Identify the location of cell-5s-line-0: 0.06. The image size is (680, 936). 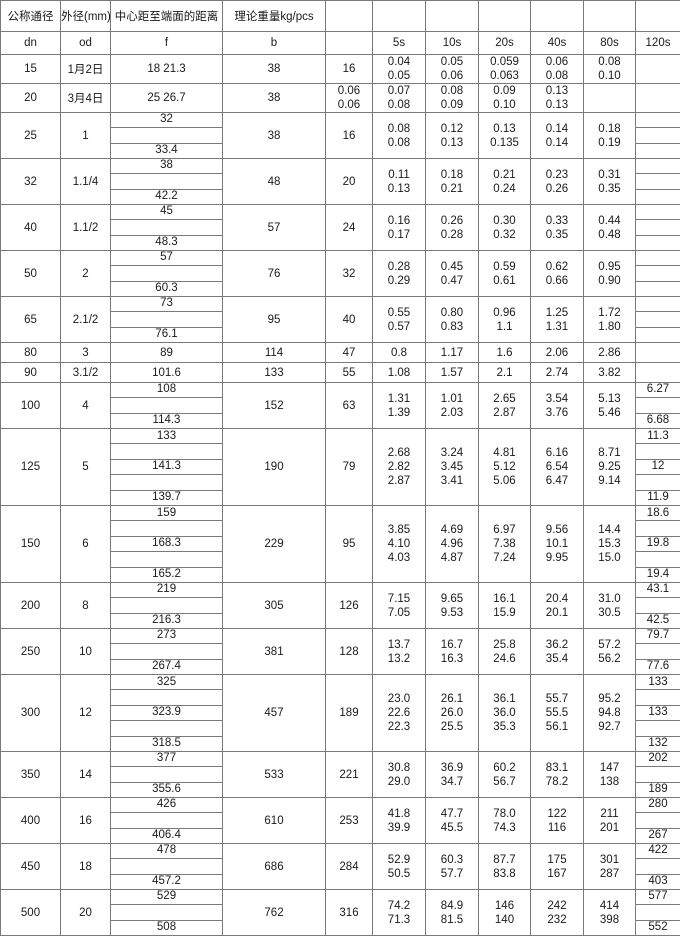
(349, 91).